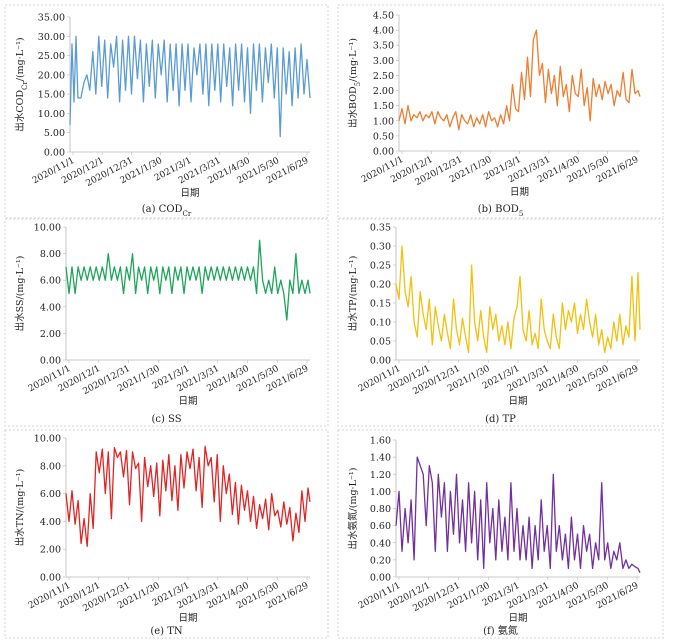 The width and height of the screenshot is (673, 642). Describe the element at coordinates (383, 136) in the screenshot. I see `y-tick-label: 0.50` at that location.